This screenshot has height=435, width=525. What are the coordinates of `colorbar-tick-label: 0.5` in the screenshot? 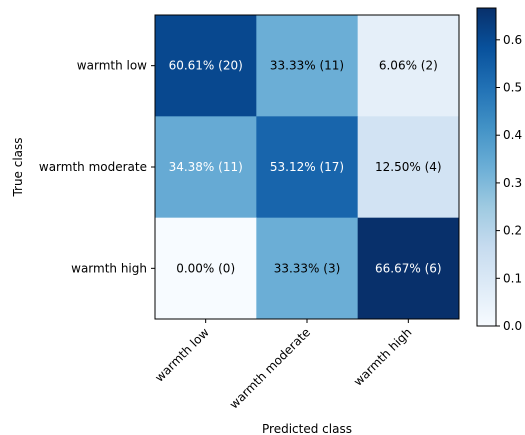 It's located at (512, 88).